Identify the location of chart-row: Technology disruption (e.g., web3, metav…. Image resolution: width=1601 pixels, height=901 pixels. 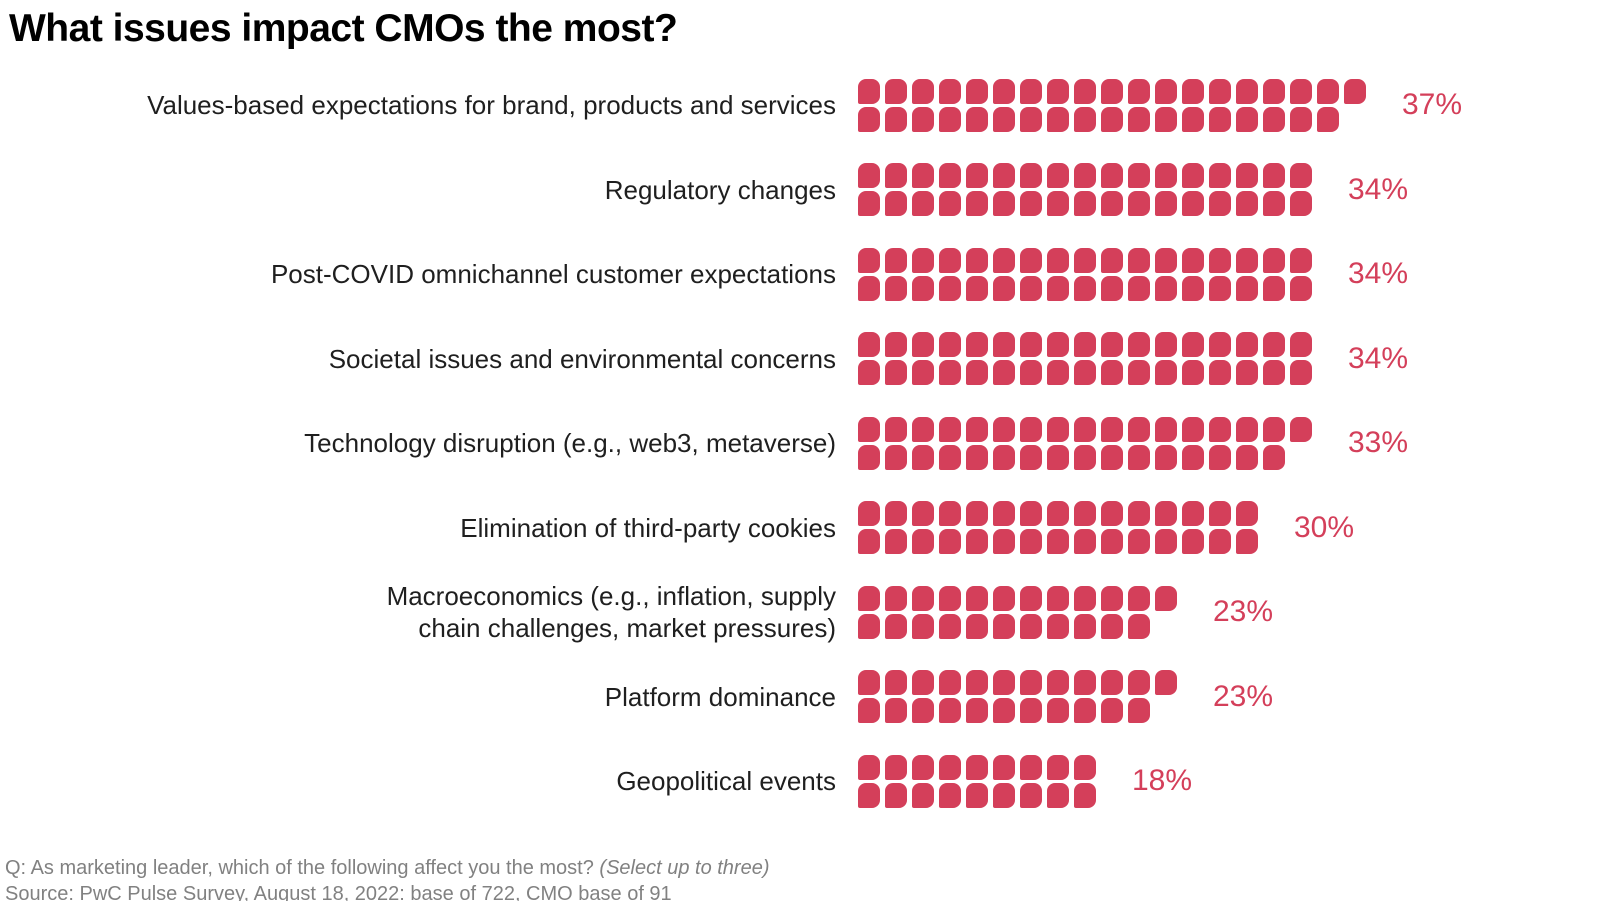
(800, 443).